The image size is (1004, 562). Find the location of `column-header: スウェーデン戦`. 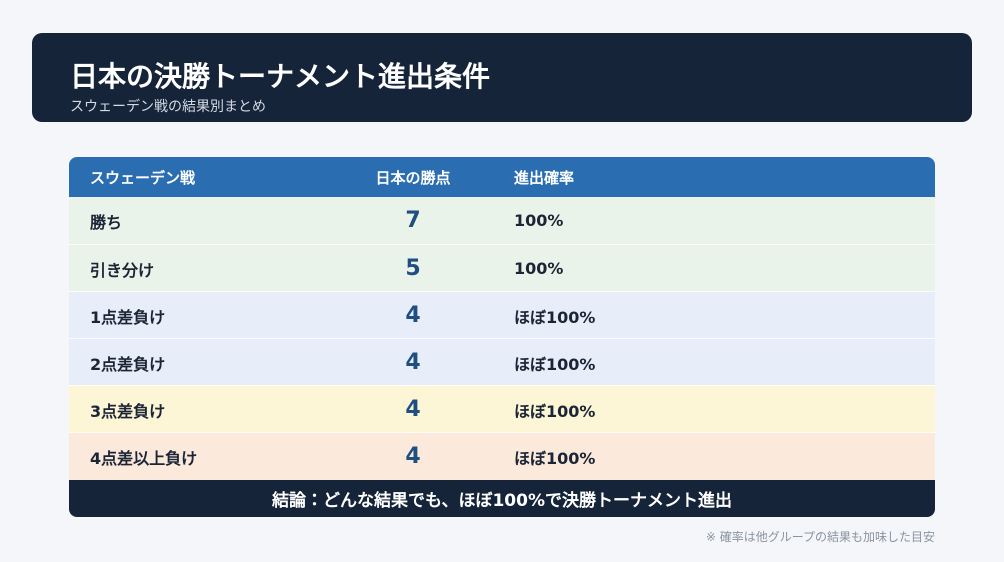

column-header: スウェーデン戦 is located at coordinates (143, 177).